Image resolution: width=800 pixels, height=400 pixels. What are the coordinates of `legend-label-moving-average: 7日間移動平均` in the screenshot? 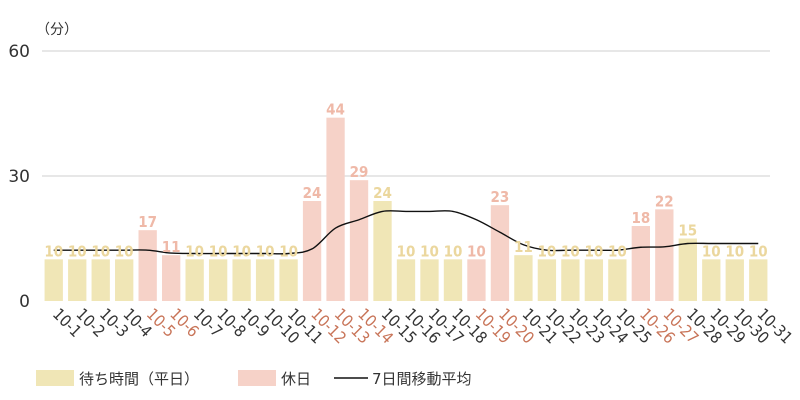 It's located at (422, 379).